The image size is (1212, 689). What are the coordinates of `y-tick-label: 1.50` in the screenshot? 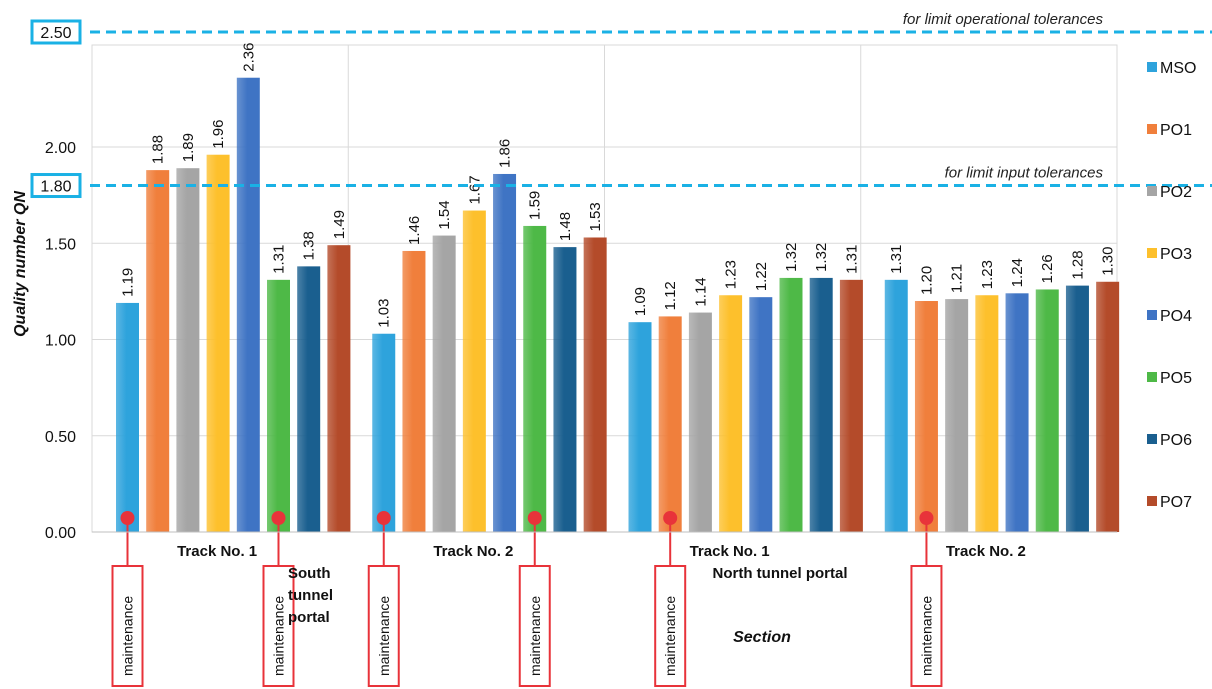 It's located at (60, 244).